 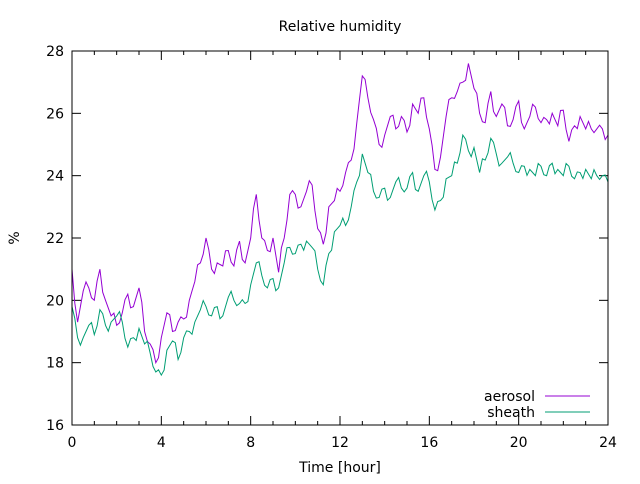 I want to click on x-tick-label: 4, so click(x=161, y=443).